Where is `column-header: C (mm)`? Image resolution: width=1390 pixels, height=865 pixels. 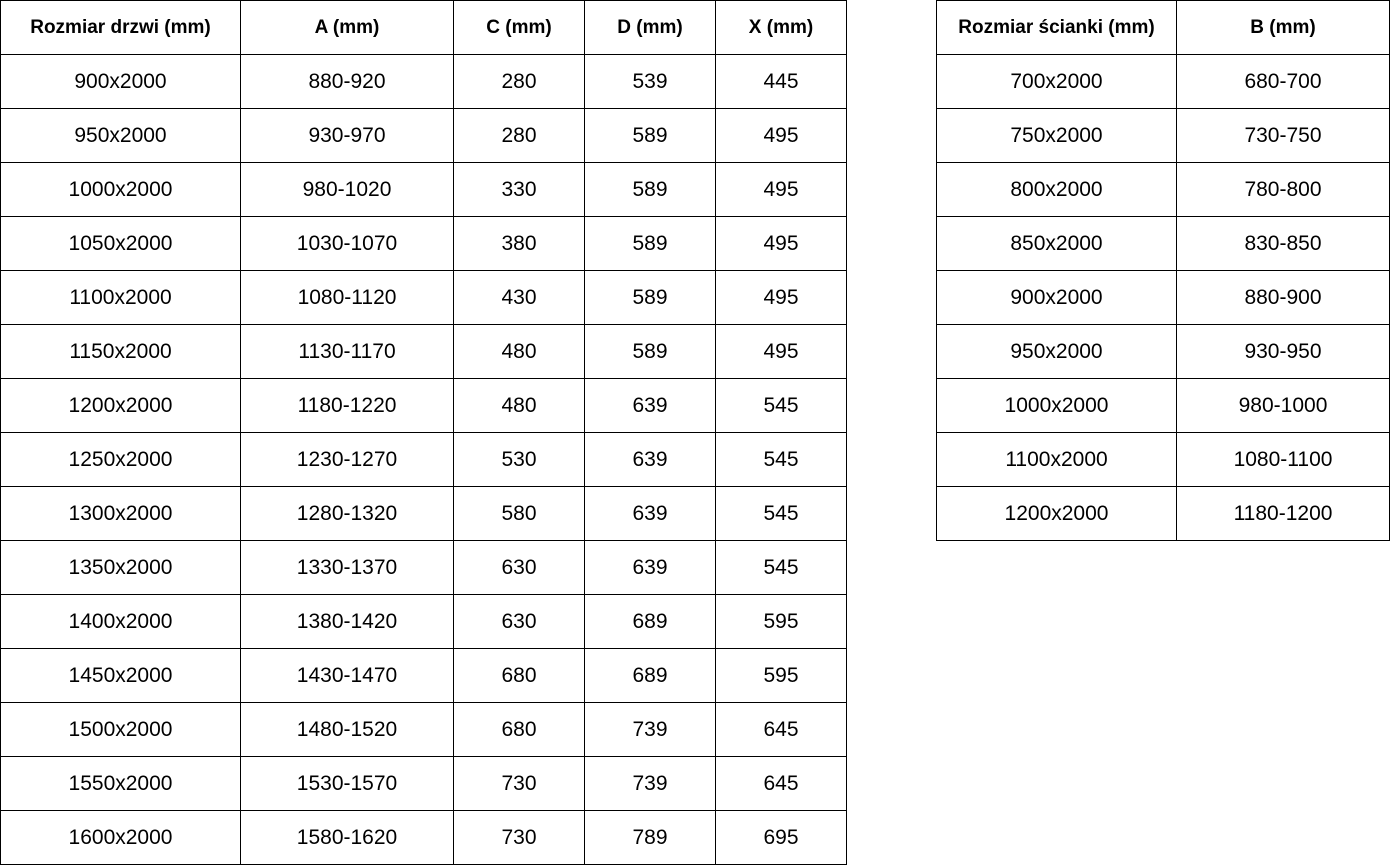 column-header: C (mm) is located at coordinates (519, 27).